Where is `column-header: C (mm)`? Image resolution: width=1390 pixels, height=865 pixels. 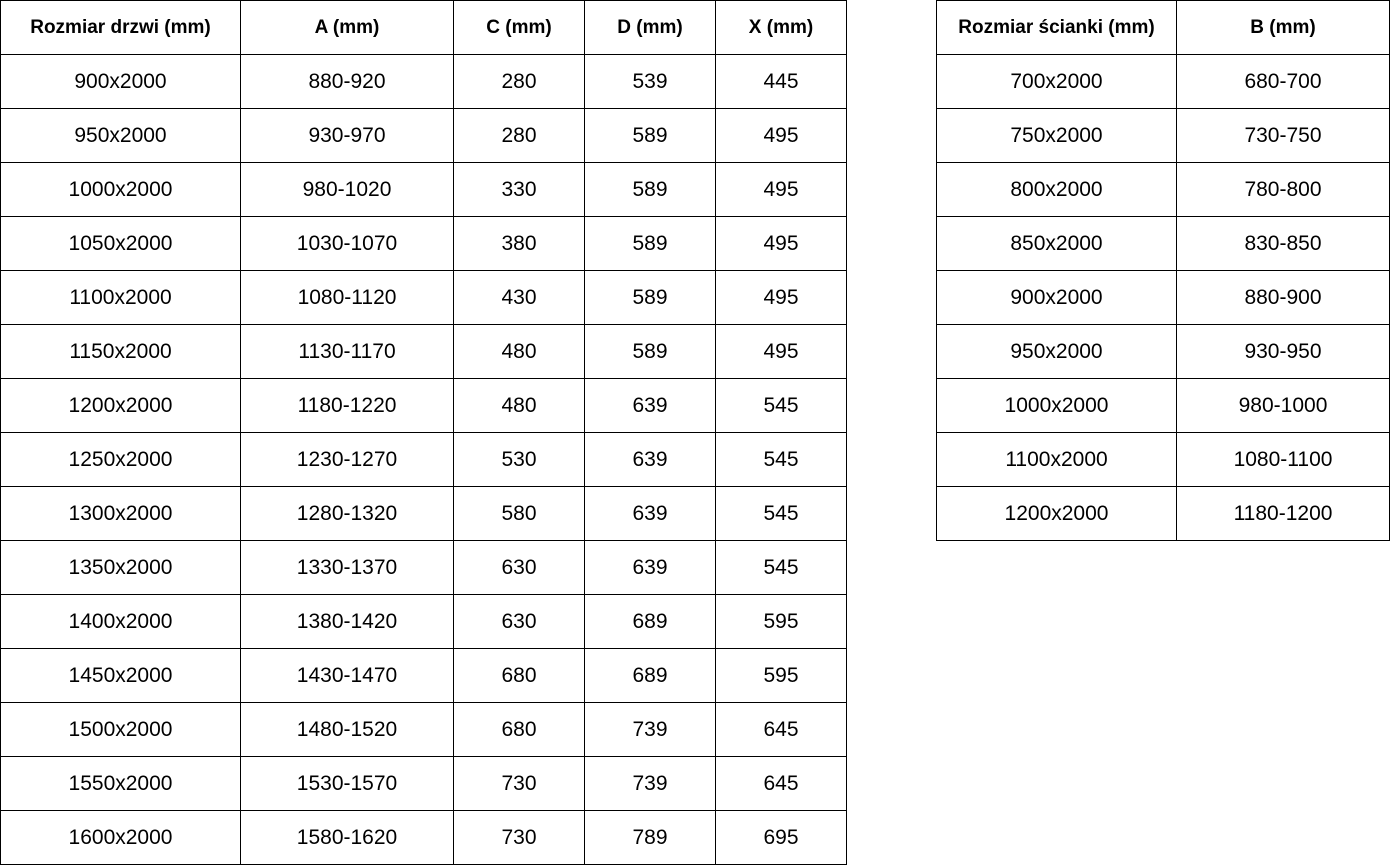 column-header: C (mm) is located at coordinates (519, 27).